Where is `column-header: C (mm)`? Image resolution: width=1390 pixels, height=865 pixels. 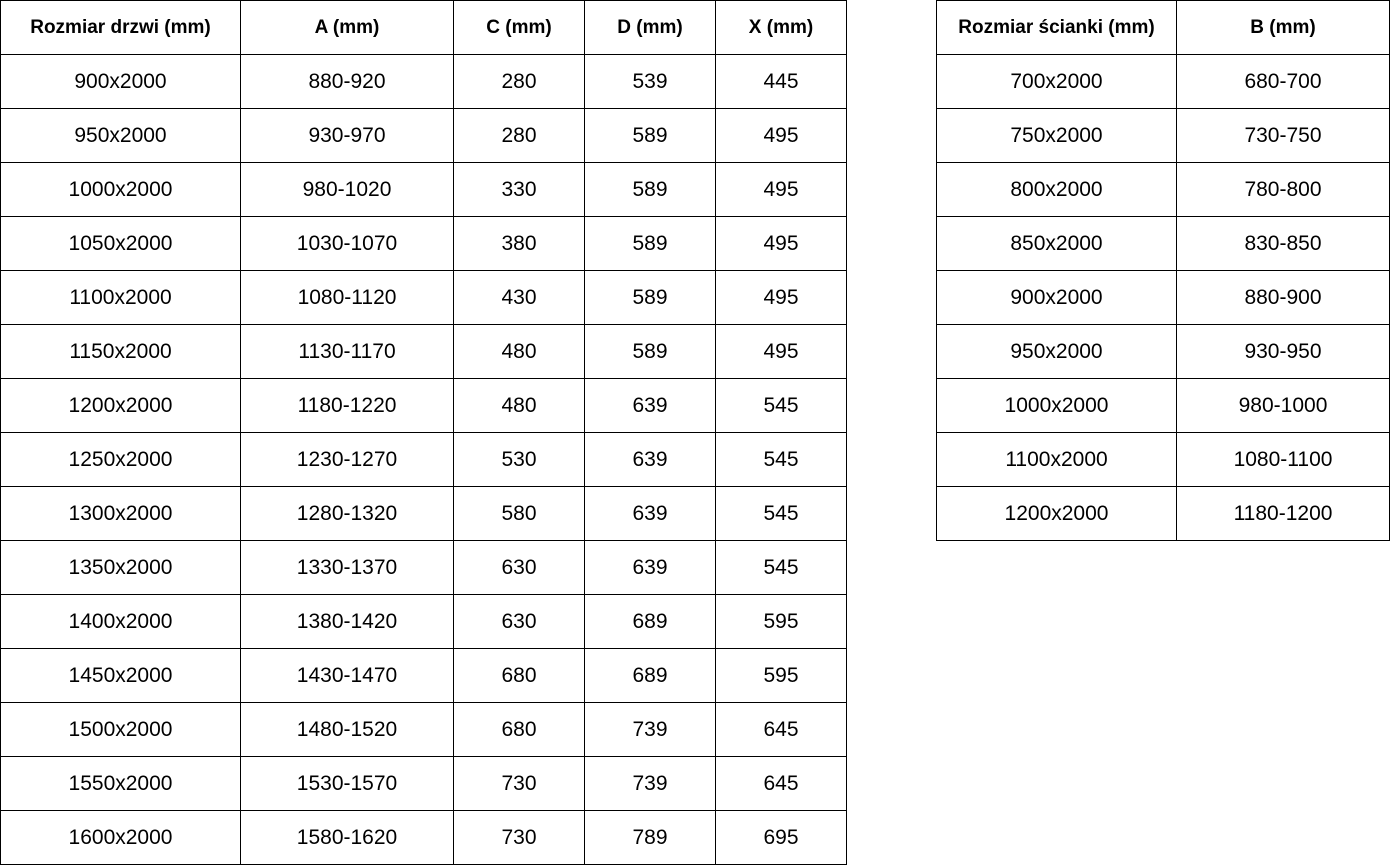 column-header: C (mm) is located at coordinates (519, 27).